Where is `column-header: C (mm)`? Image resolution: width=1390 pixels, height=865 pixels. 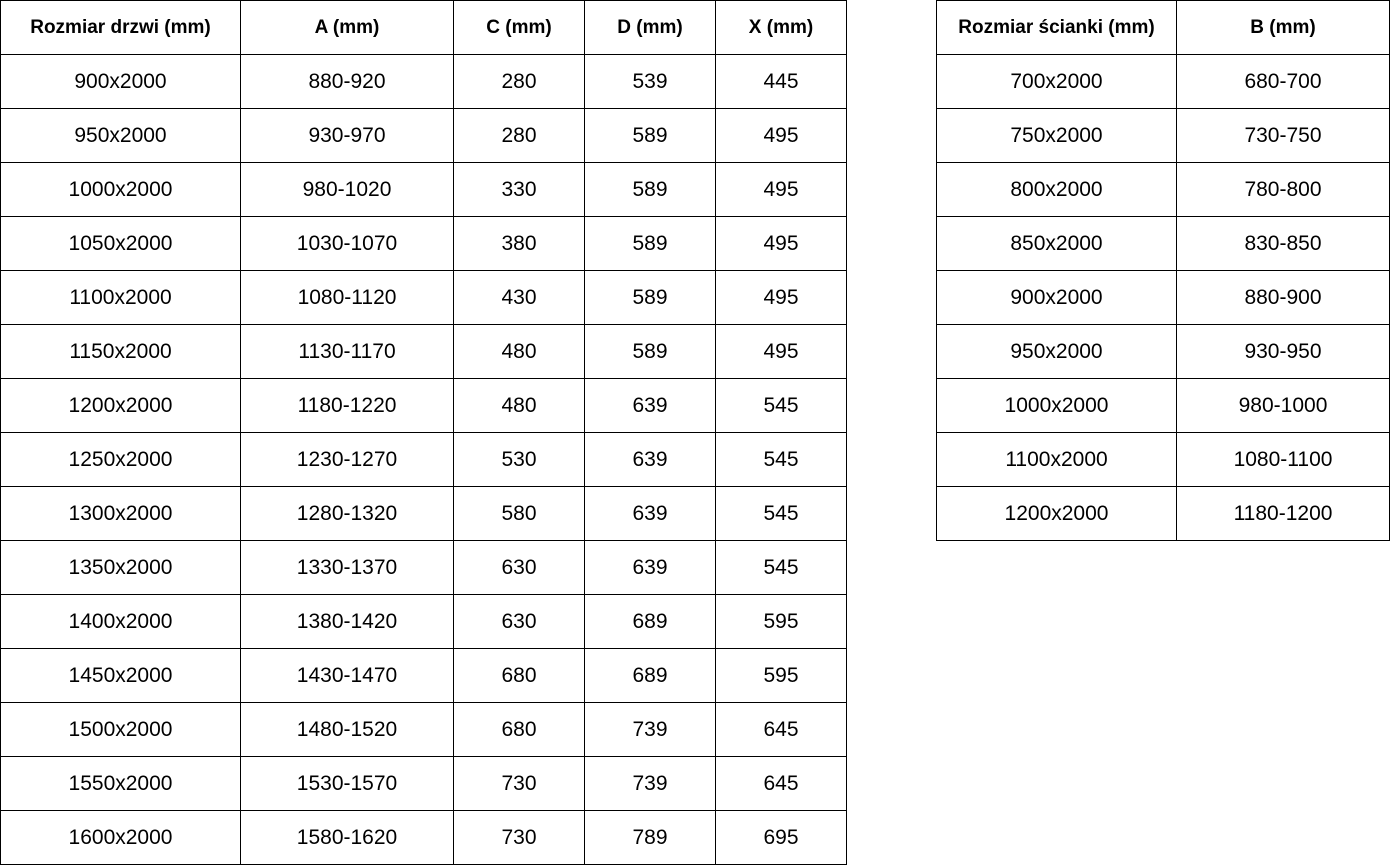 column-header: C (mm) is located at coordinates (519, 27).